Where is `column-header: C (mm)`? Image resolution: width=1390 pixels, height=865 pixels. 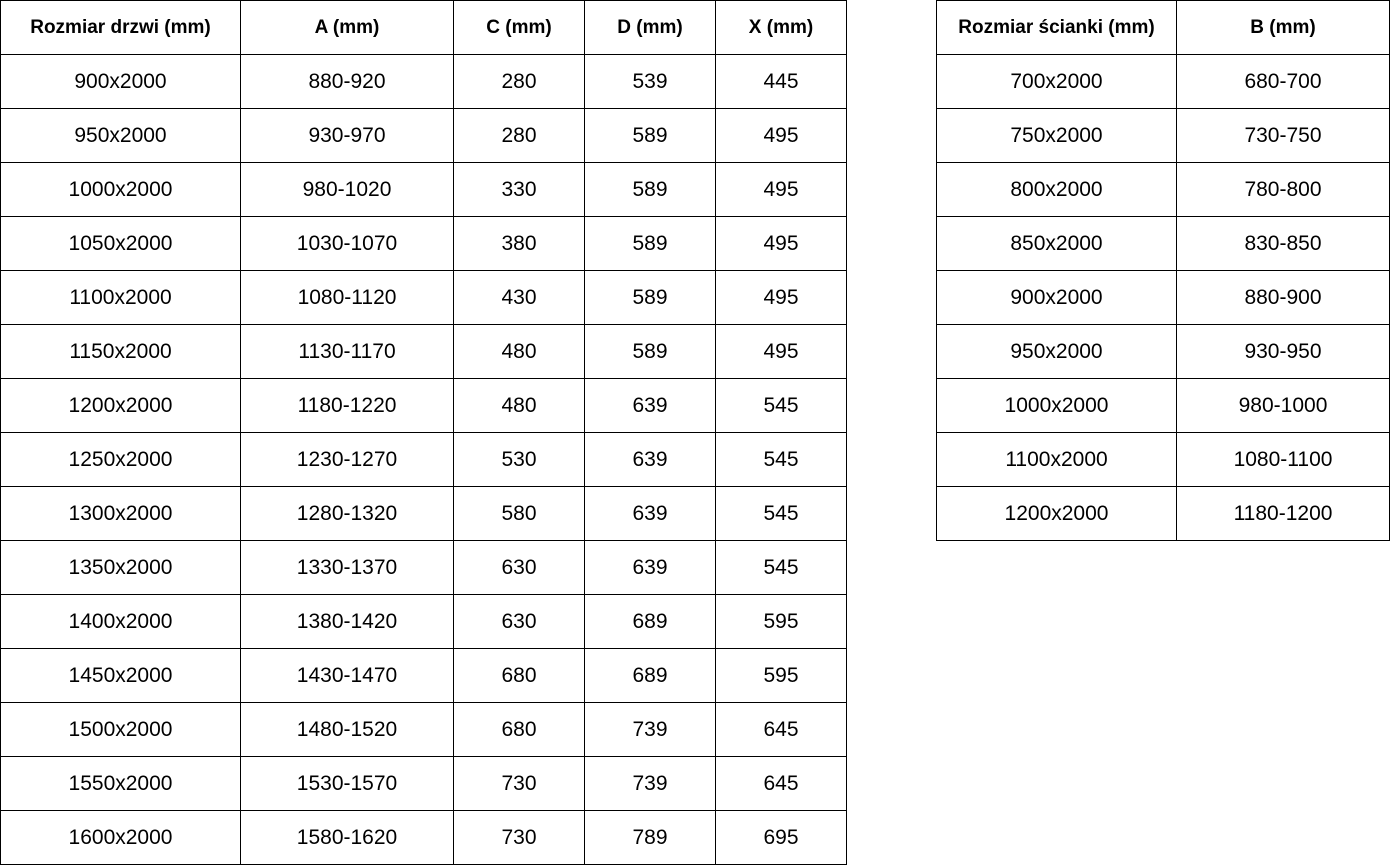 column-header: C (mm) is located at coordinates (519, 27).